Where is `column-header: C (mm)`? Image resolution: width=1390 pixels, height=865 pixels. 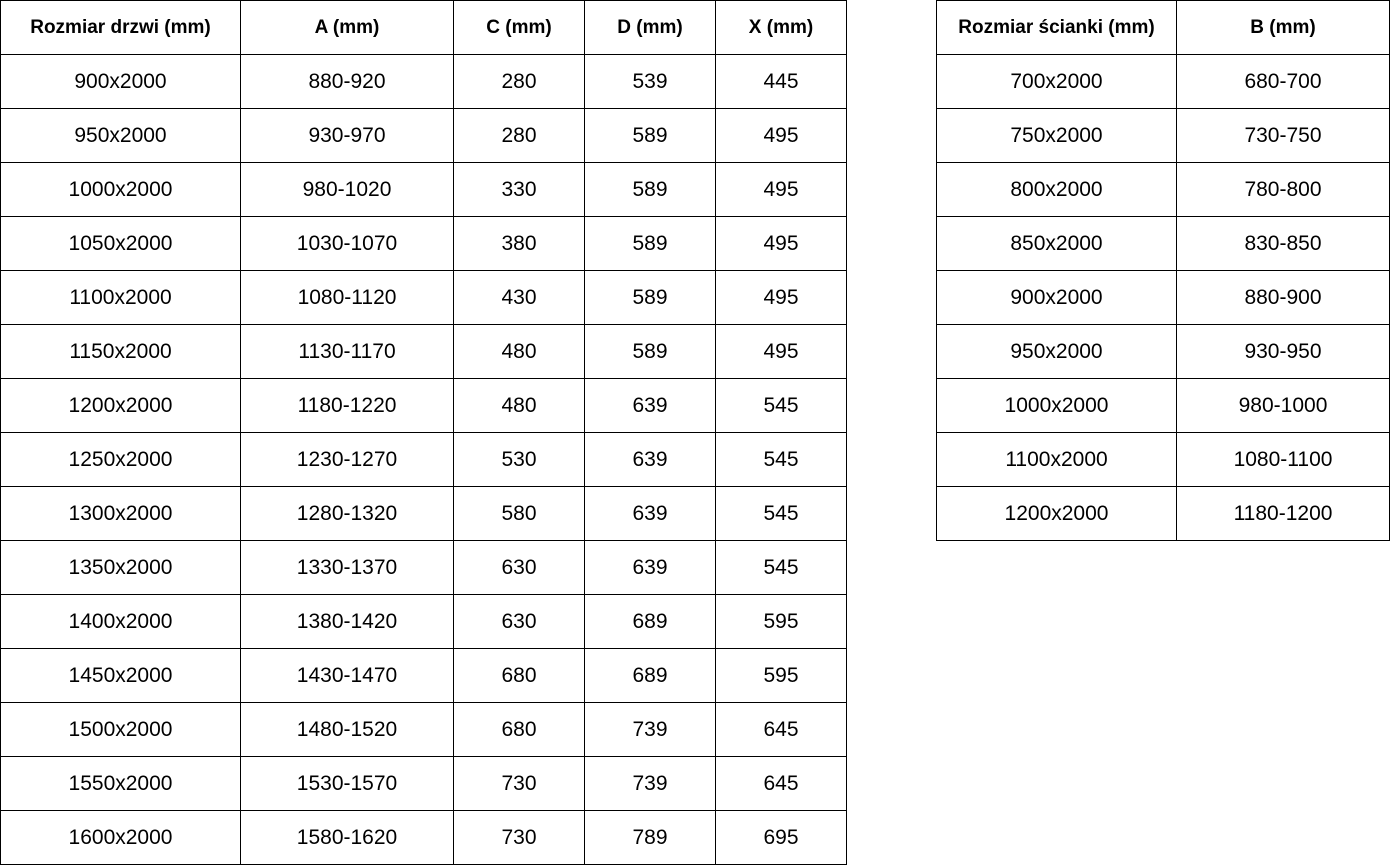 column-header: C (mm) is located at coordinates (519, 27).